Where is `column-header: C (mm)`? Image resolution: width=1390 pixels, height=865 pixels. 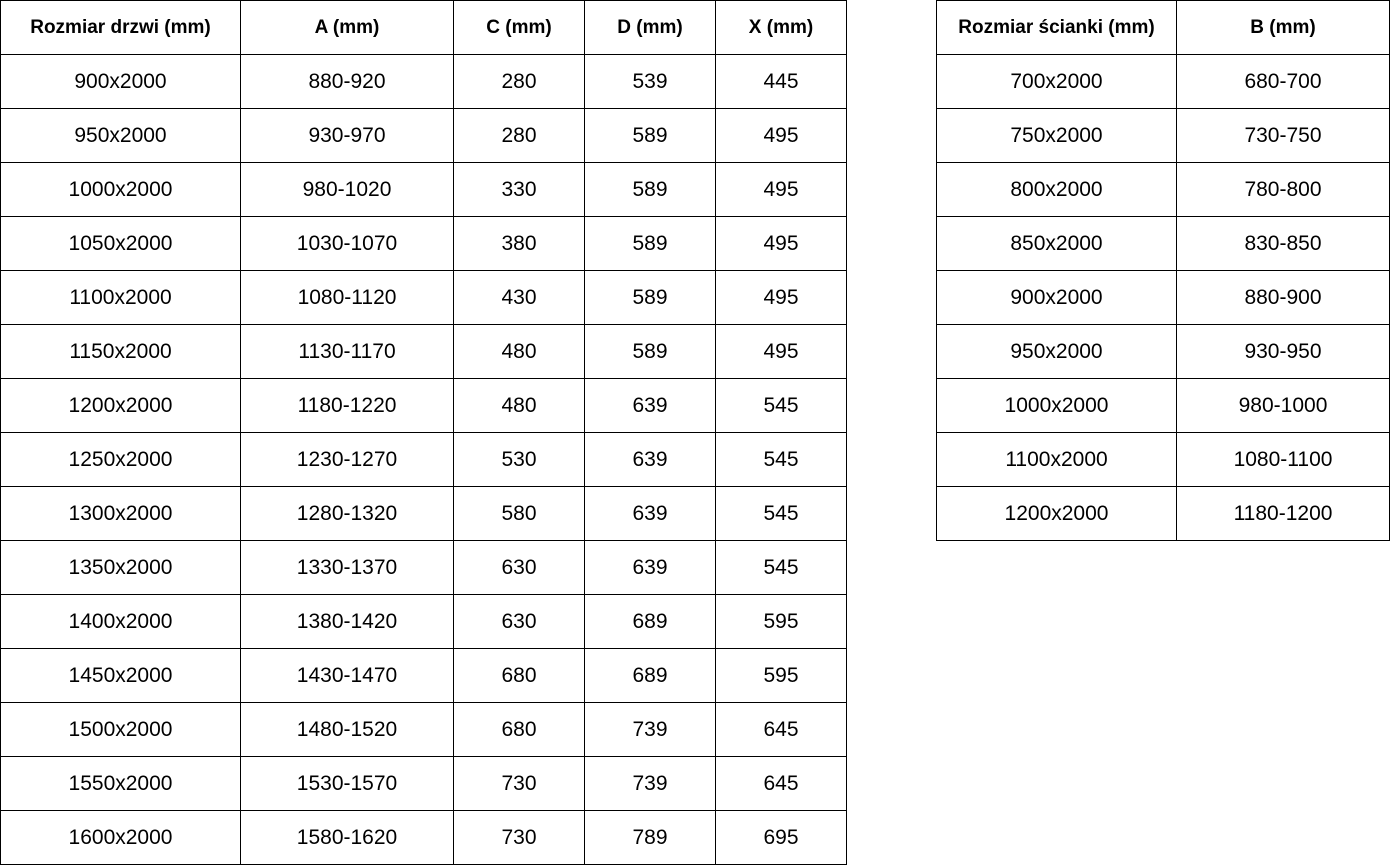 column-header: C (mm) is located at coordinates (519, 27).